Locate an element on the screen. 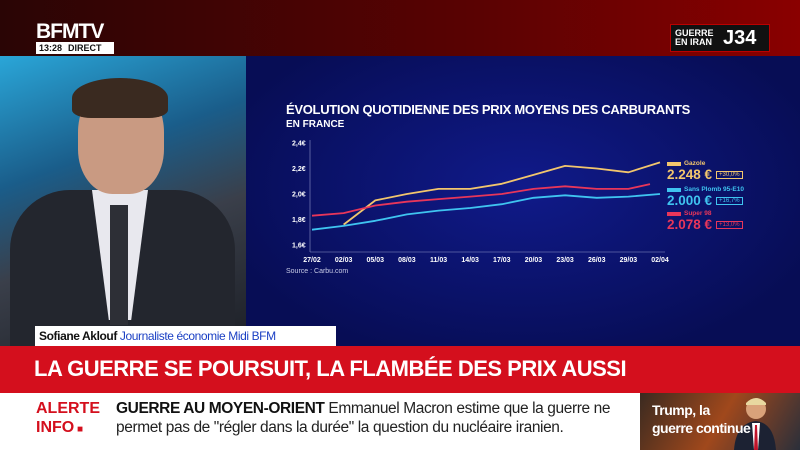 The width and height of the screenshot is (800, 450). x-tick-label: 20/03 is located at coordinates (534, 260).